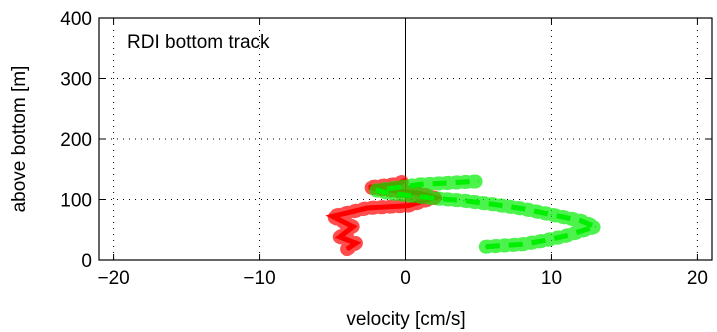 This screenshot has height=332, width=717. What do you see at coordinates (259, 278) in the screenshot?
I see `x-tick-label: −10` at bounding box center [259, 278].